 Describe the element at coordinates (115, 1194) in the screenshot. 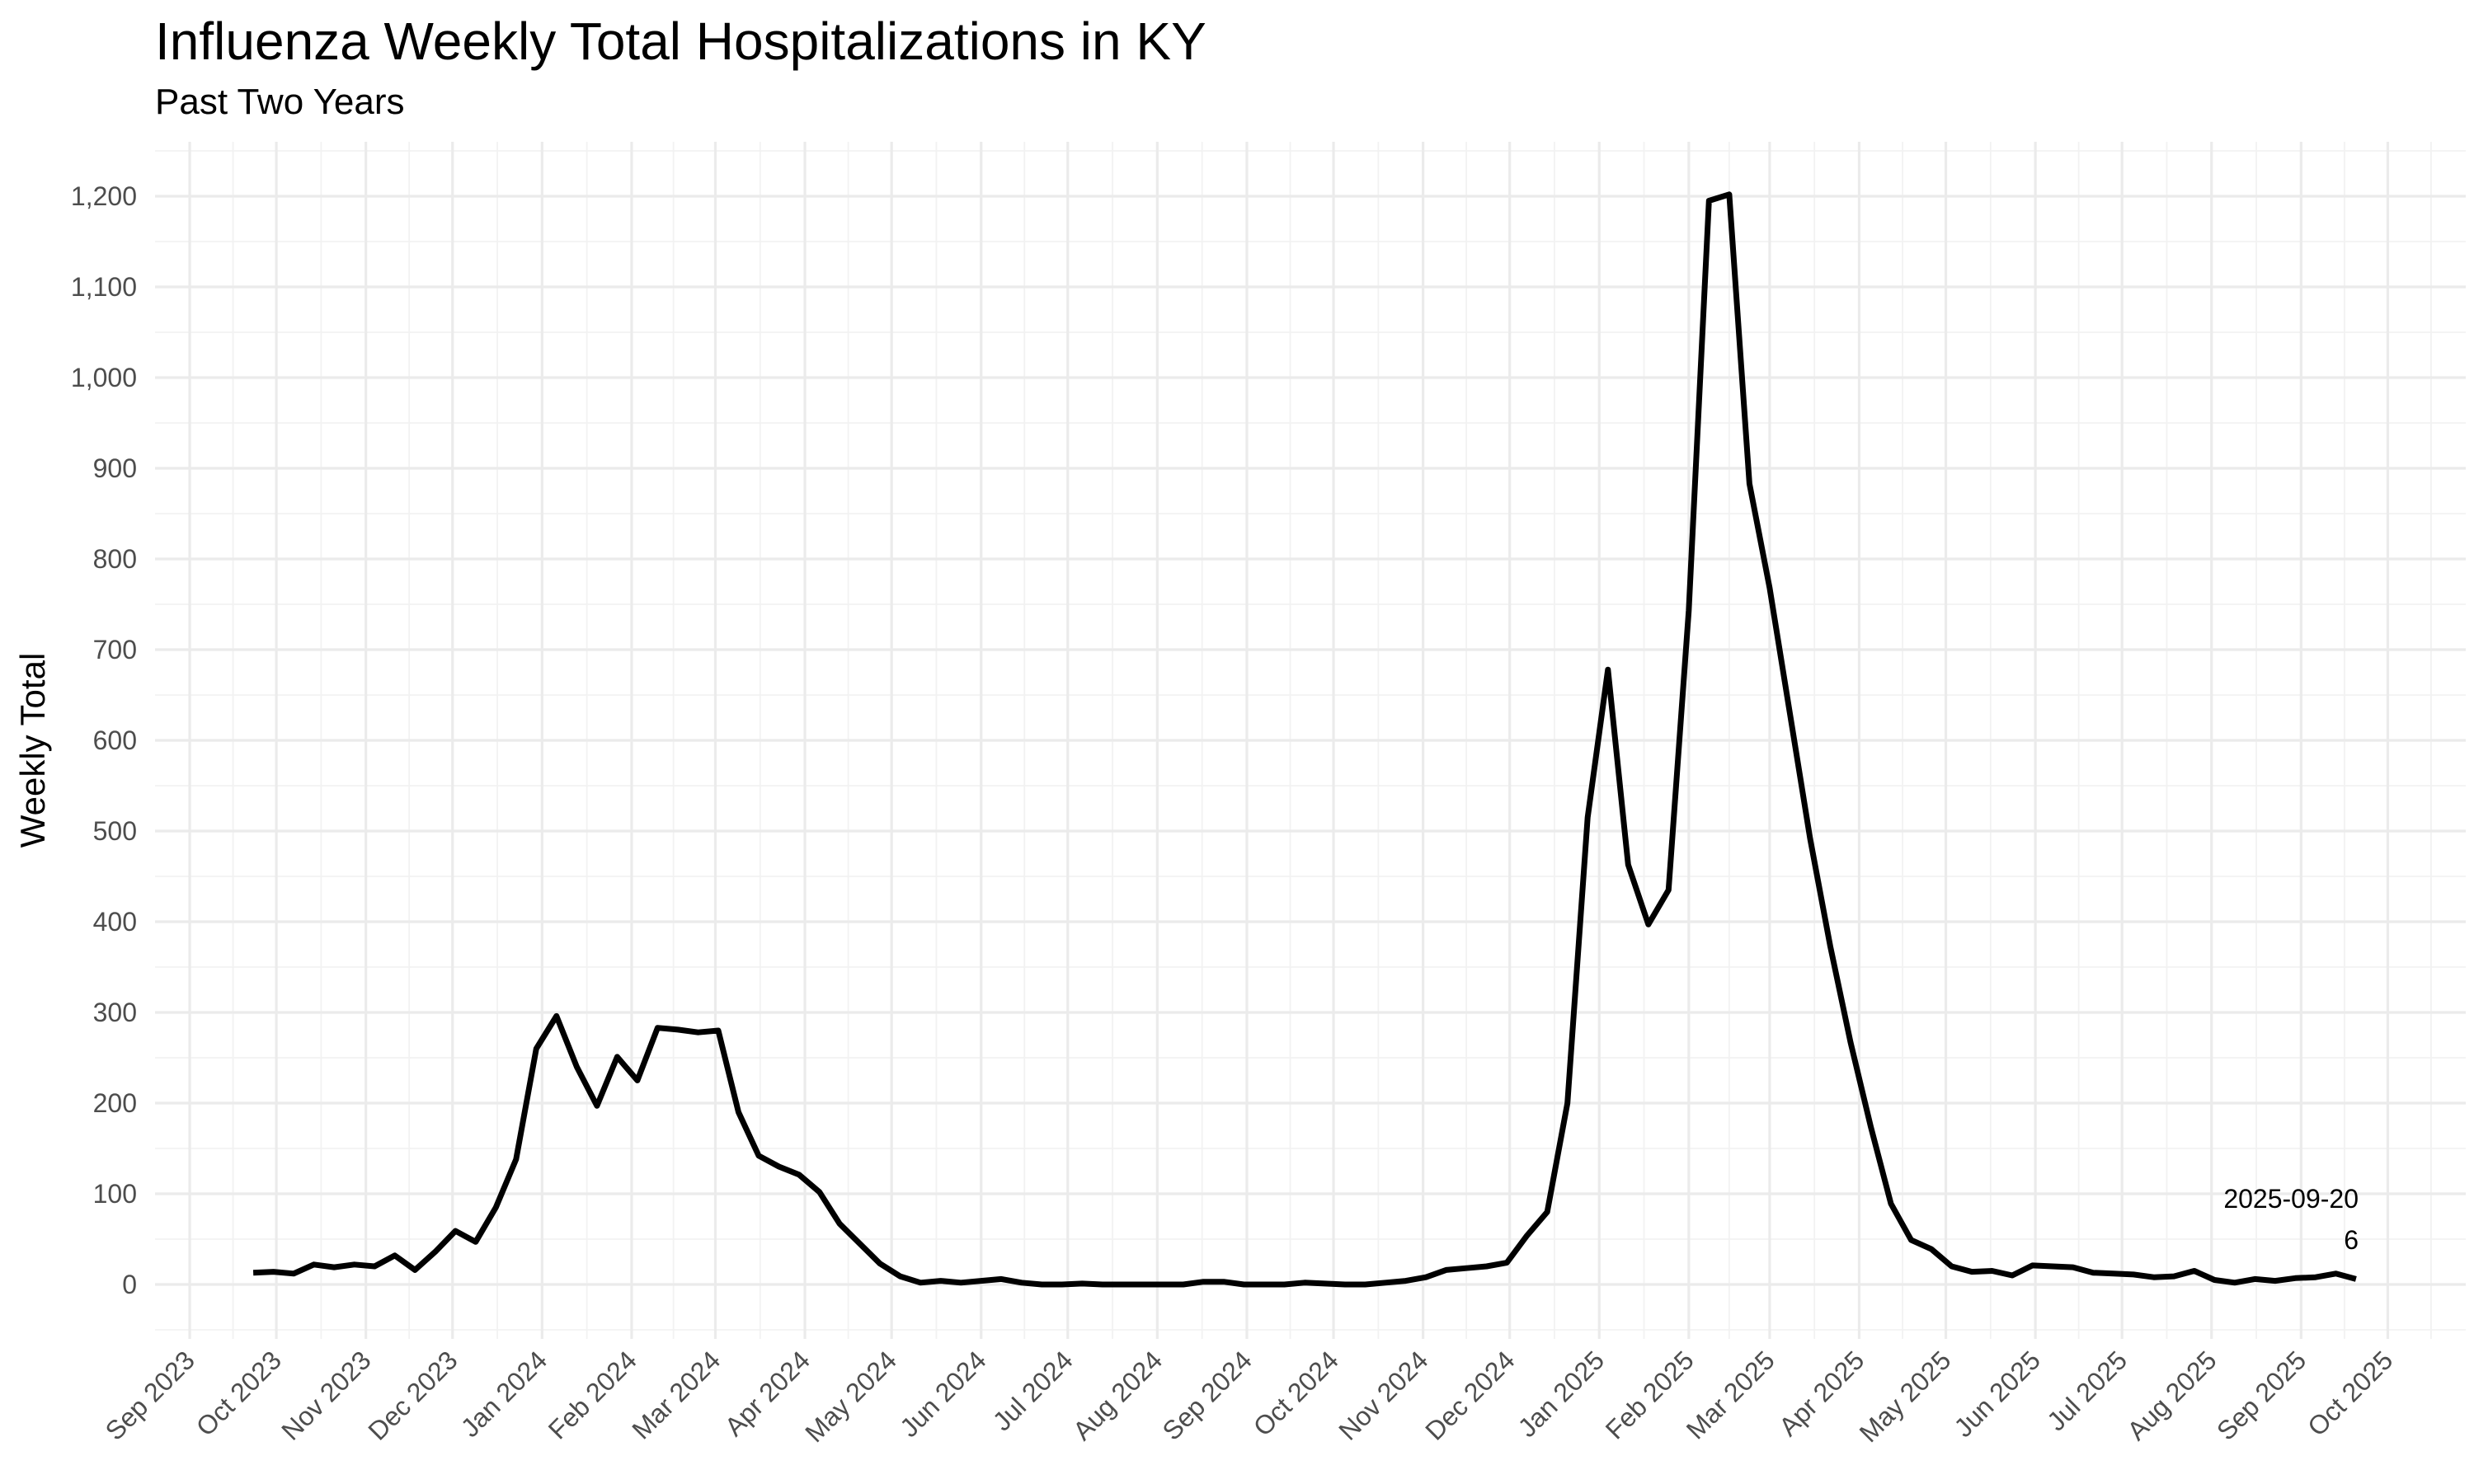

I see `y-tick-label: 100` at that location.